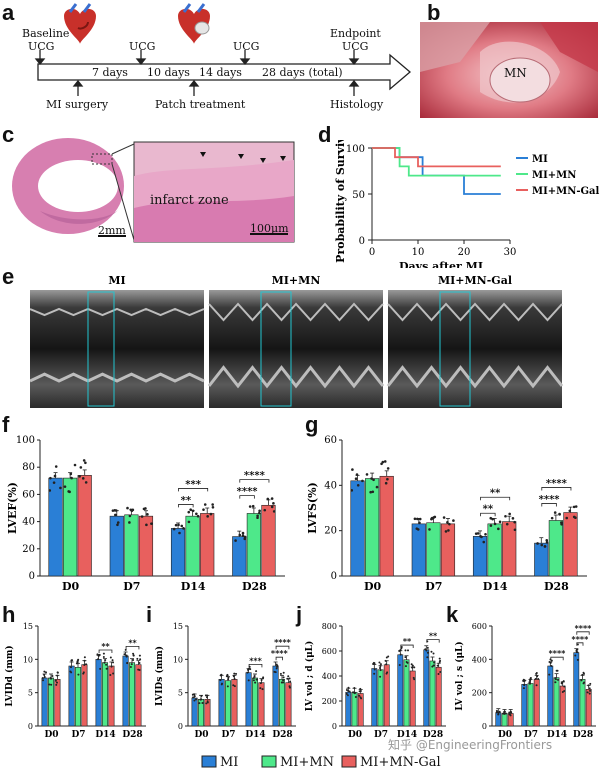 This screenshot has height=773, width=600. What do you see at coordinates (357, 104) in the screenshot?
I see `timeline-bottom-label: Histology` at bounding box center [357, 104].